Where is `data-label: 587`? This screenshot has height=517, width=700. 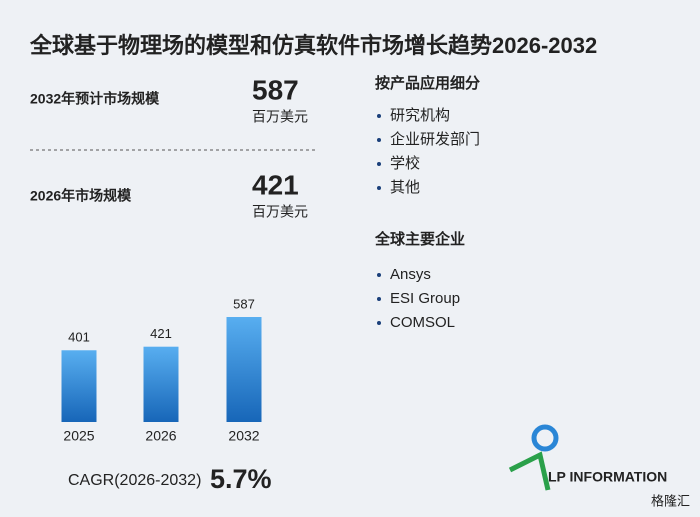
data-label: 587 is located at coordinates (244, 303).